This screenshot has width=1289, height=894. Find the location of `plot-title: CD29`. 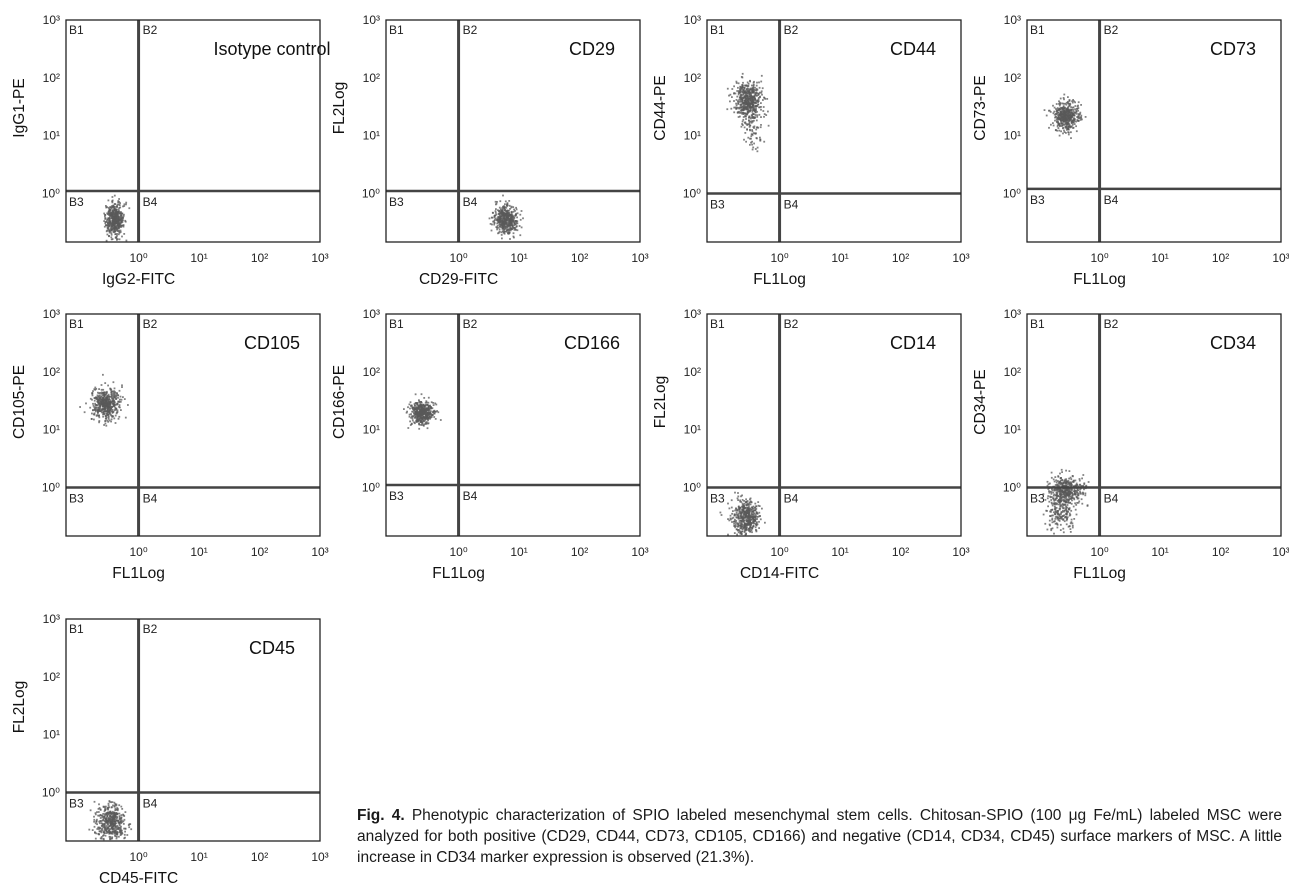

plot-title: CD29 is located at coordinates (592, 49).